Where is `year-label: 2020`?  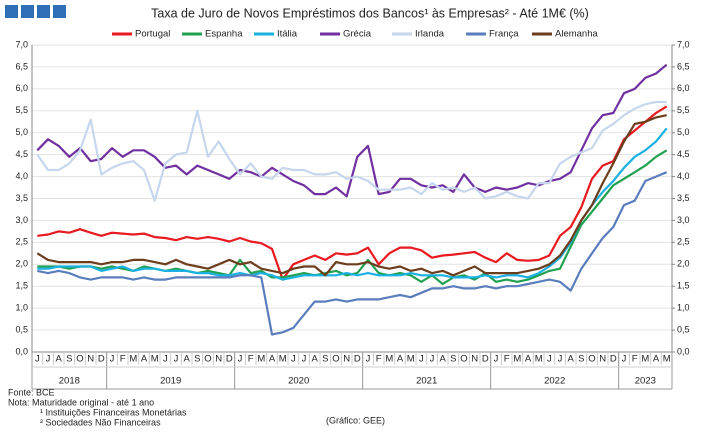
year-label: 2020 is located at coordinates (298, 381).